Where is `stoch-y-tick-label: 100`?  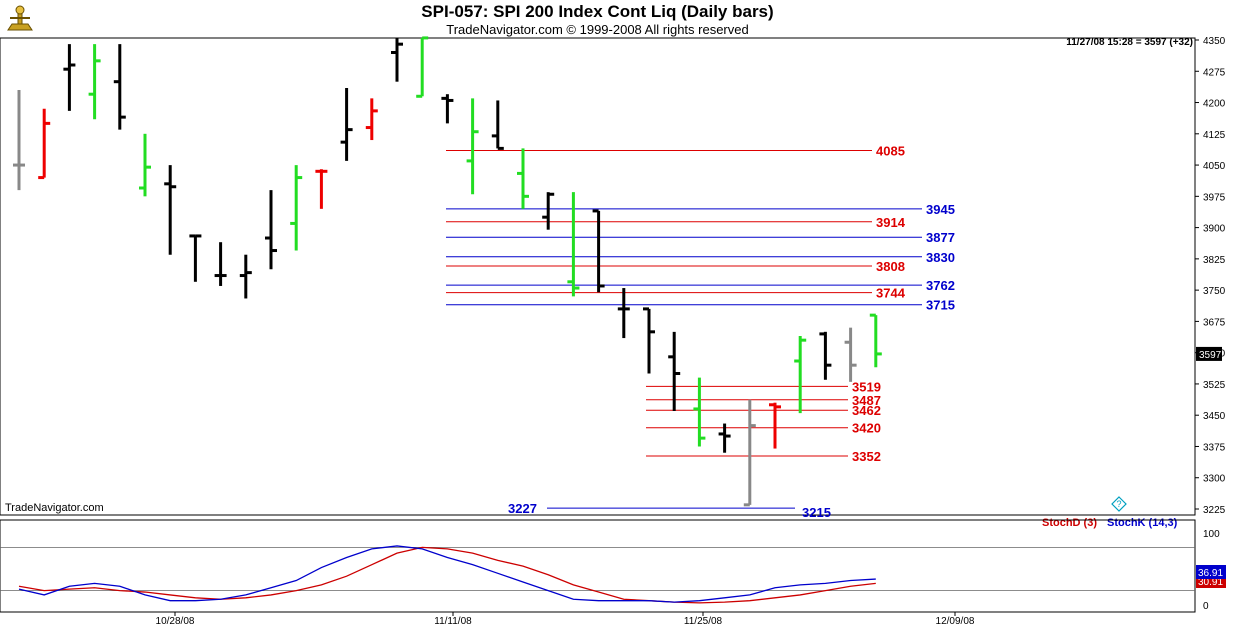
stoch-y-tick-label: 100 is located at coordinates (1211, 534).